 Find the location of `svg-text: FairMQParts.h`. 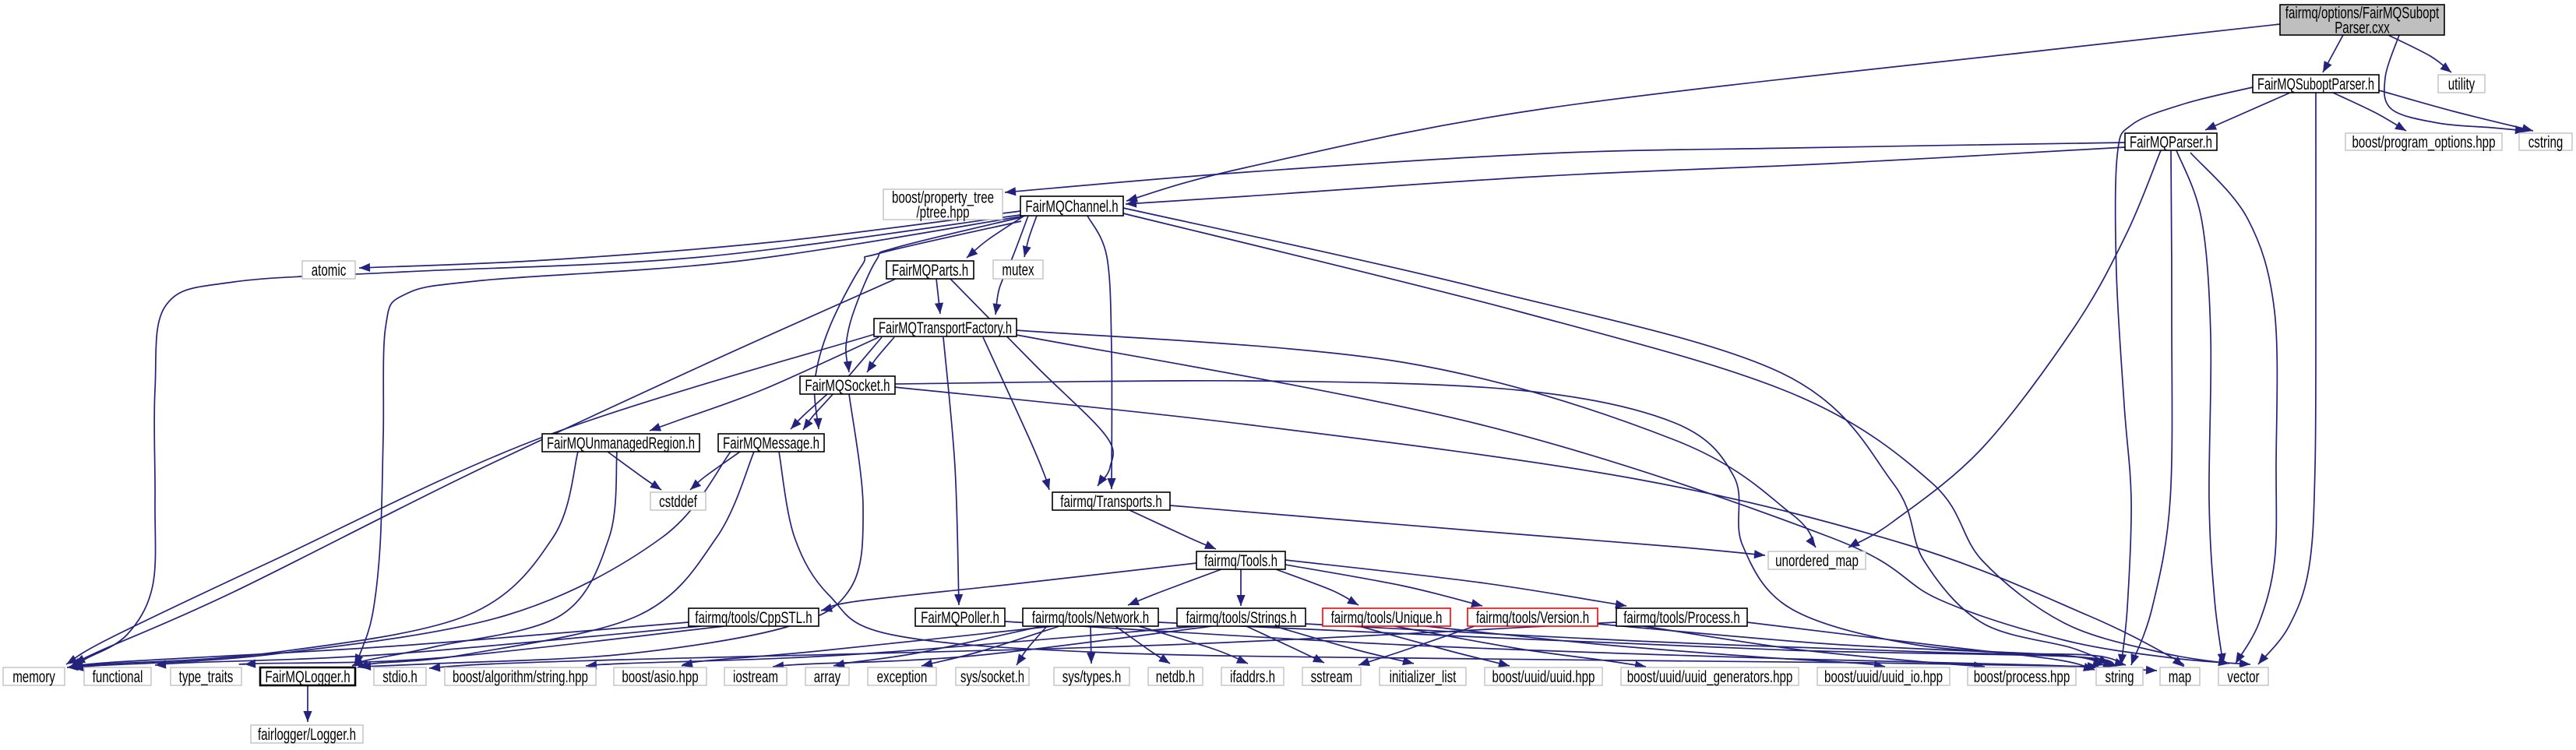

svg-text: FairMQParts.h is located at coordinates (930, 271).